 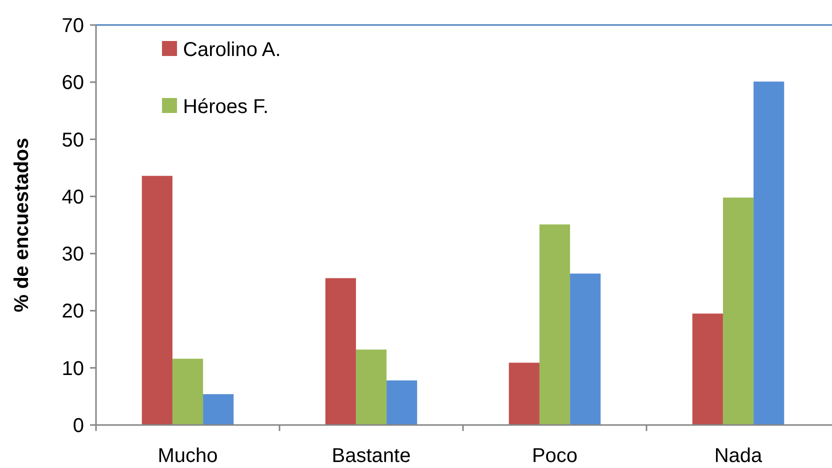 I want to click on y-tick-label: 70, so click(x=73, y=26).